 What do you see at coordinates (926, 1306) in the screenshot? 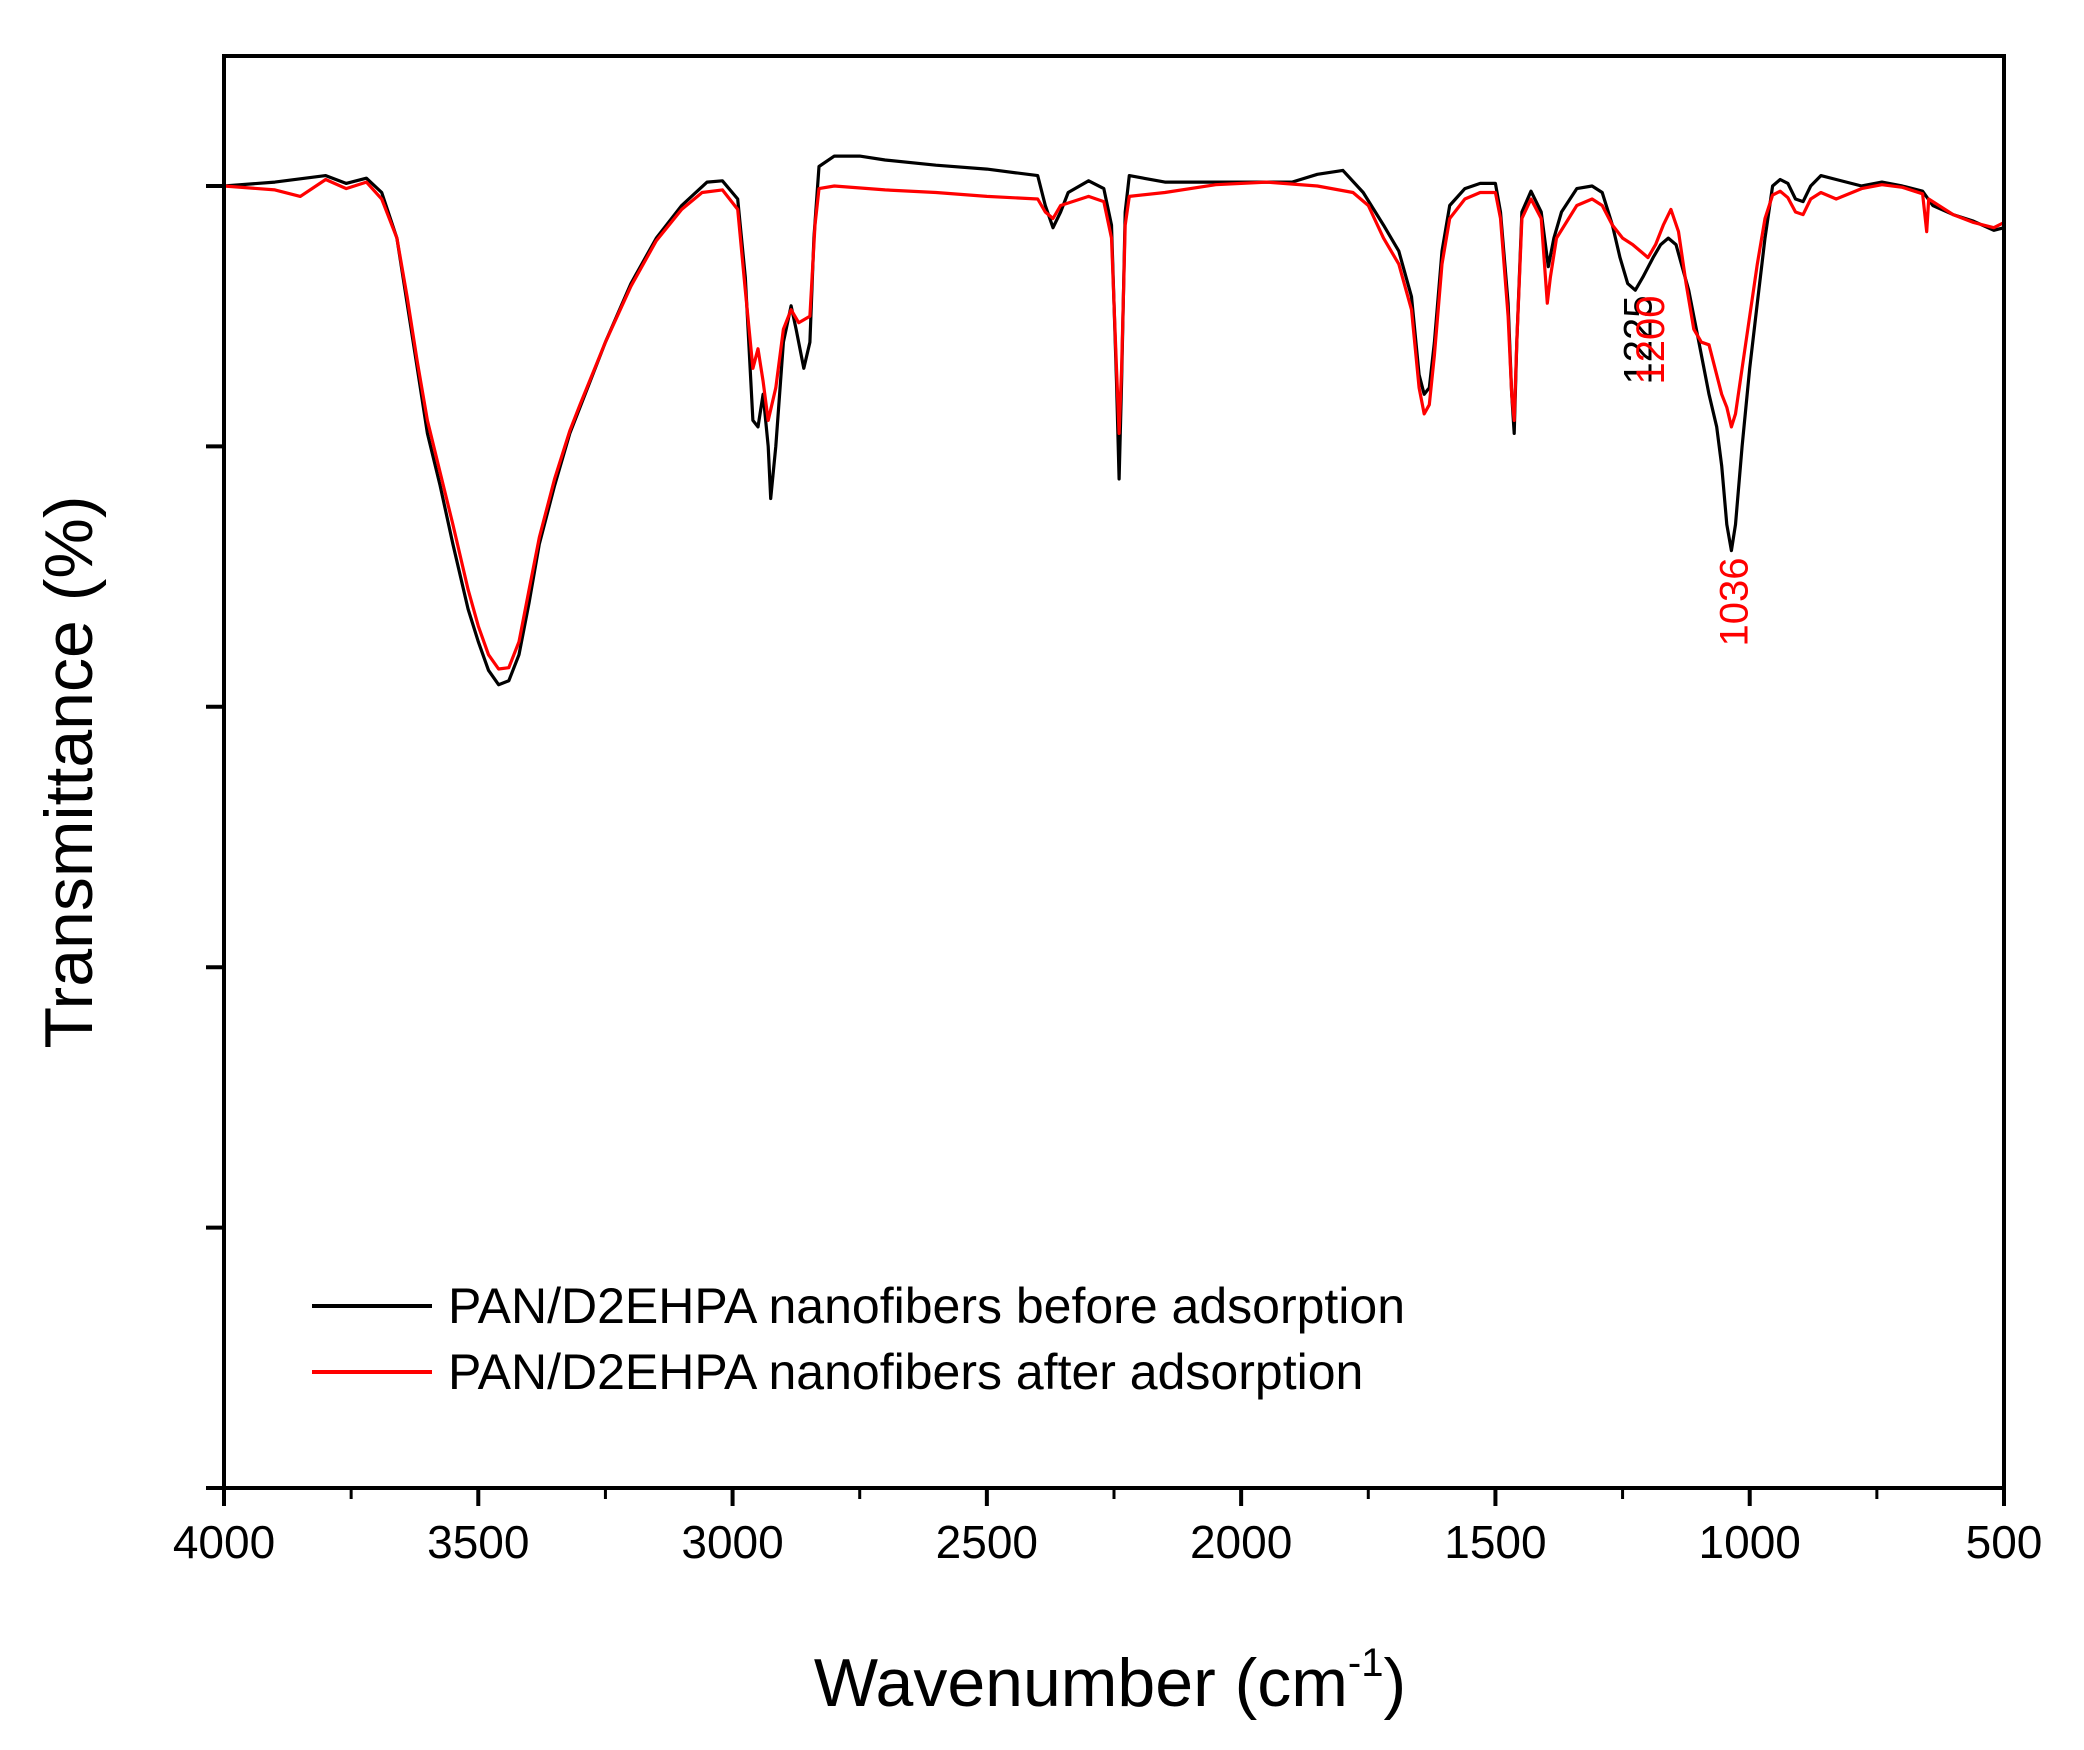
I see `legend-label-before: PAN/D2EHPA nanofibers before adsorption` at bounding box center [926, 1306].